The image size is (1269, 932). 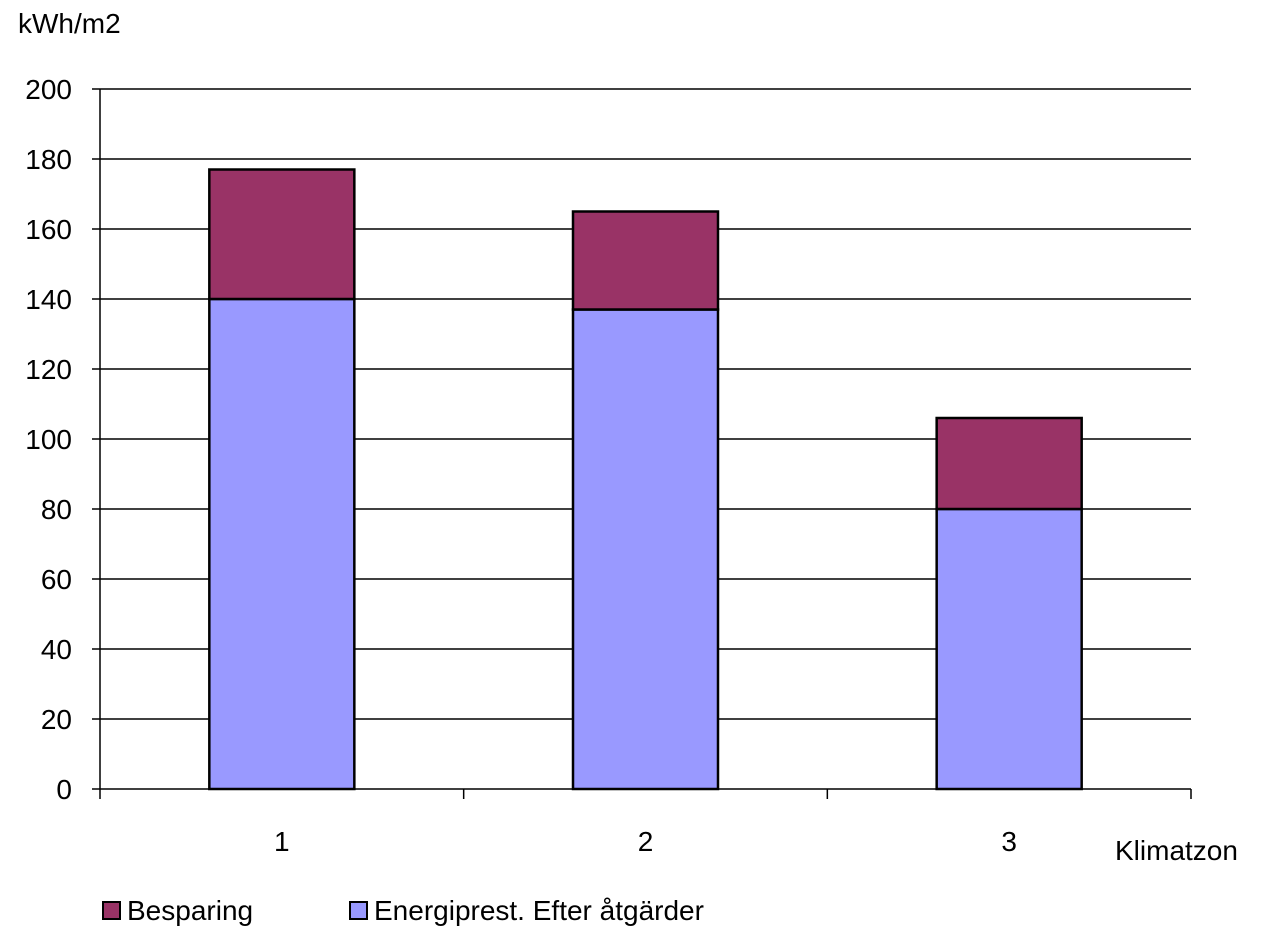 What do you see at coordinates (1009, 841) in the screenshot?
I see `x-tick-label-3: 3` at bounding box center [1009, 841].